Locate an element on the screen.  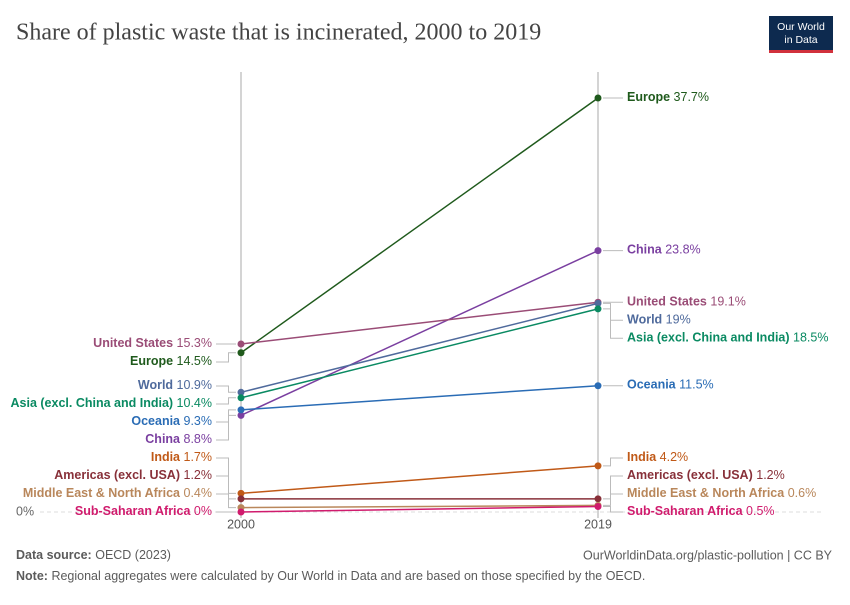
series-label: Sub-Saharan Africa 0.5% is located at coordinates (701, 511).